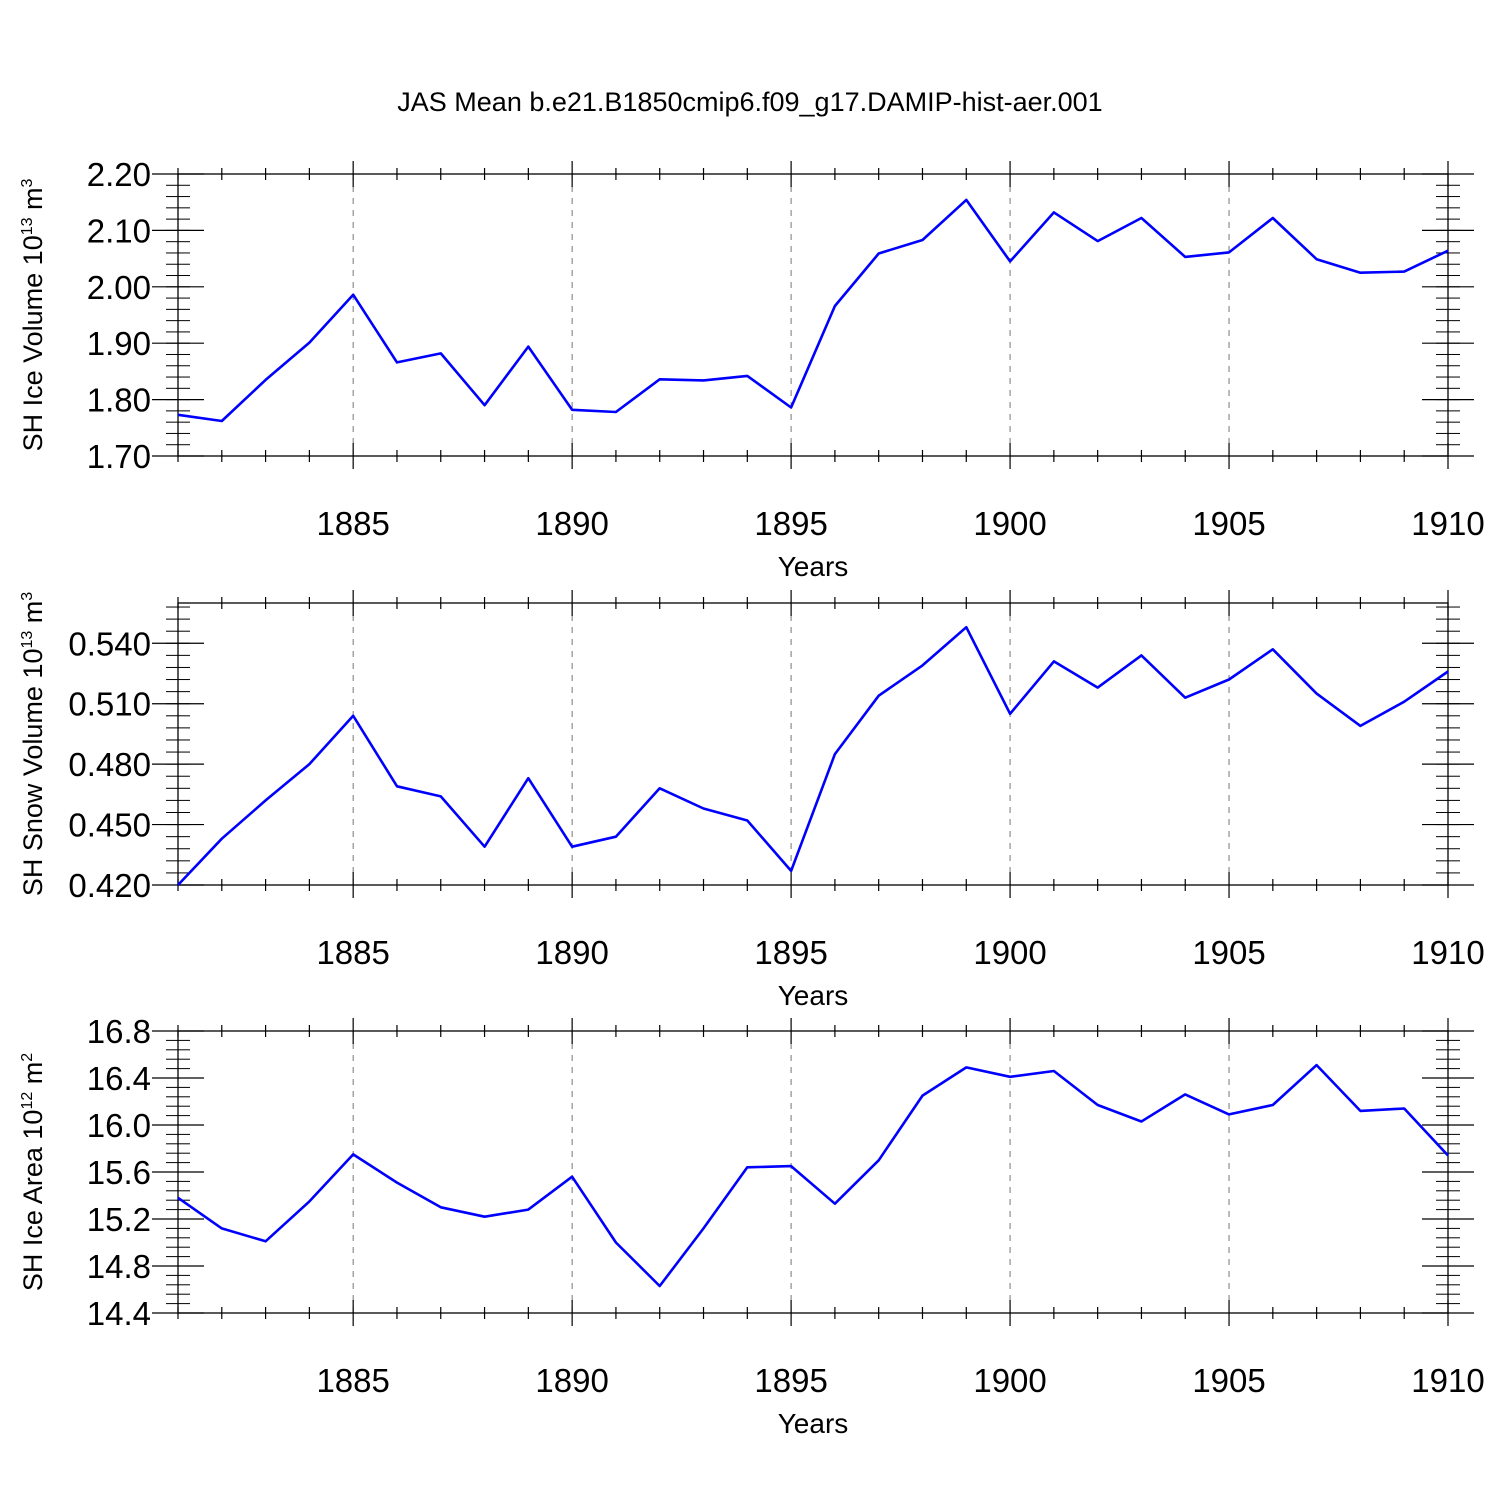  I want to click on y-tick-label: 2.00, so click(119, 287).